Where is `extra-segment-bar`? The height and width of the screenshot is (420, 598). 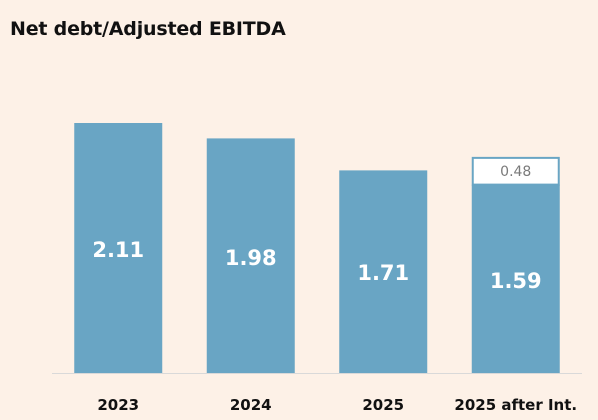 extra-segment-bar is located at coordinates (515, 171).